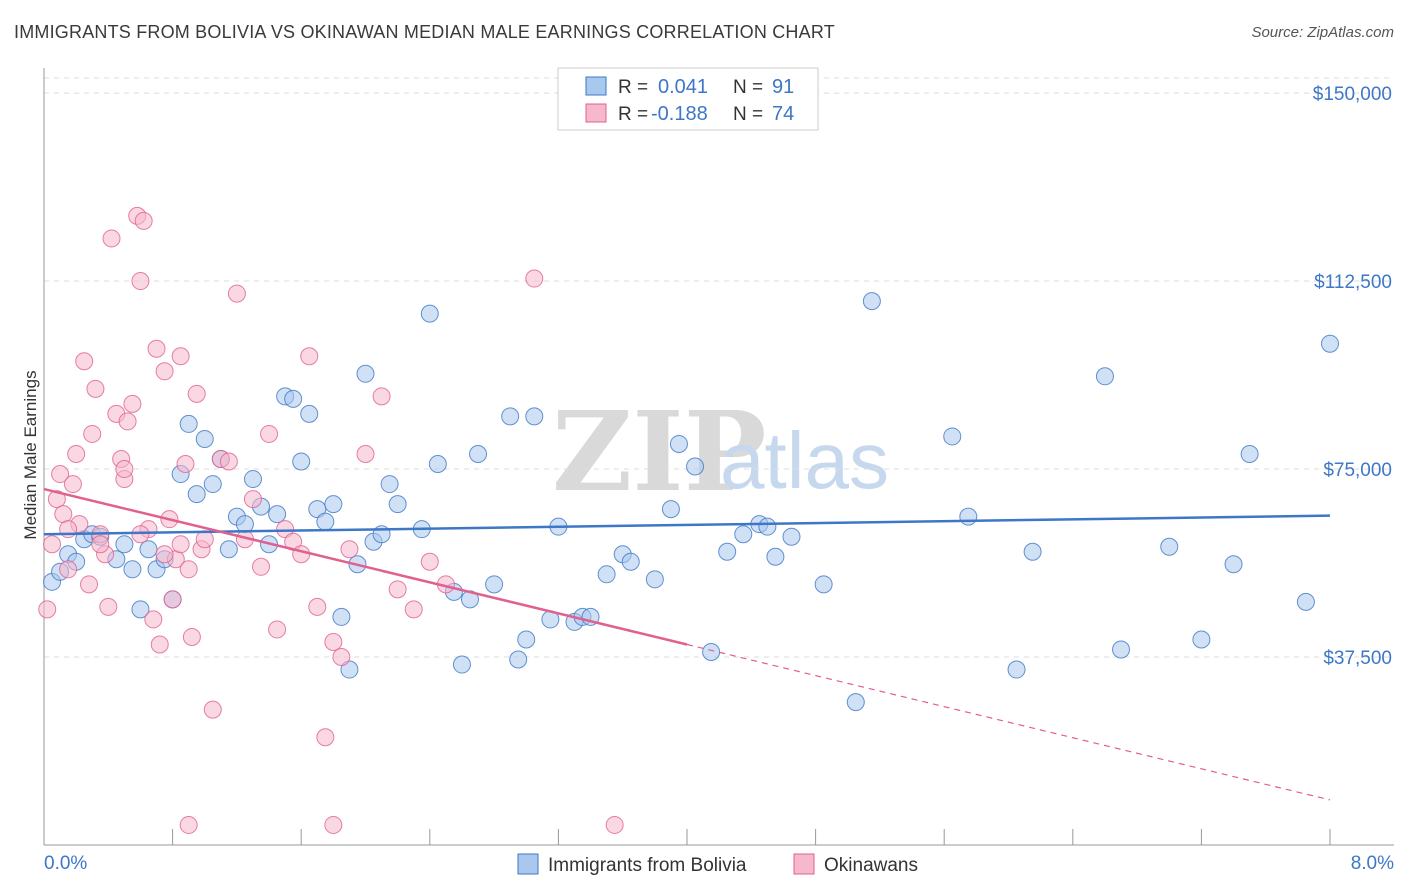  Describe the element at coordinates (1322, 32) in the screenshot. I see `chart-source: Source: ZipAtlas.com` at that location.